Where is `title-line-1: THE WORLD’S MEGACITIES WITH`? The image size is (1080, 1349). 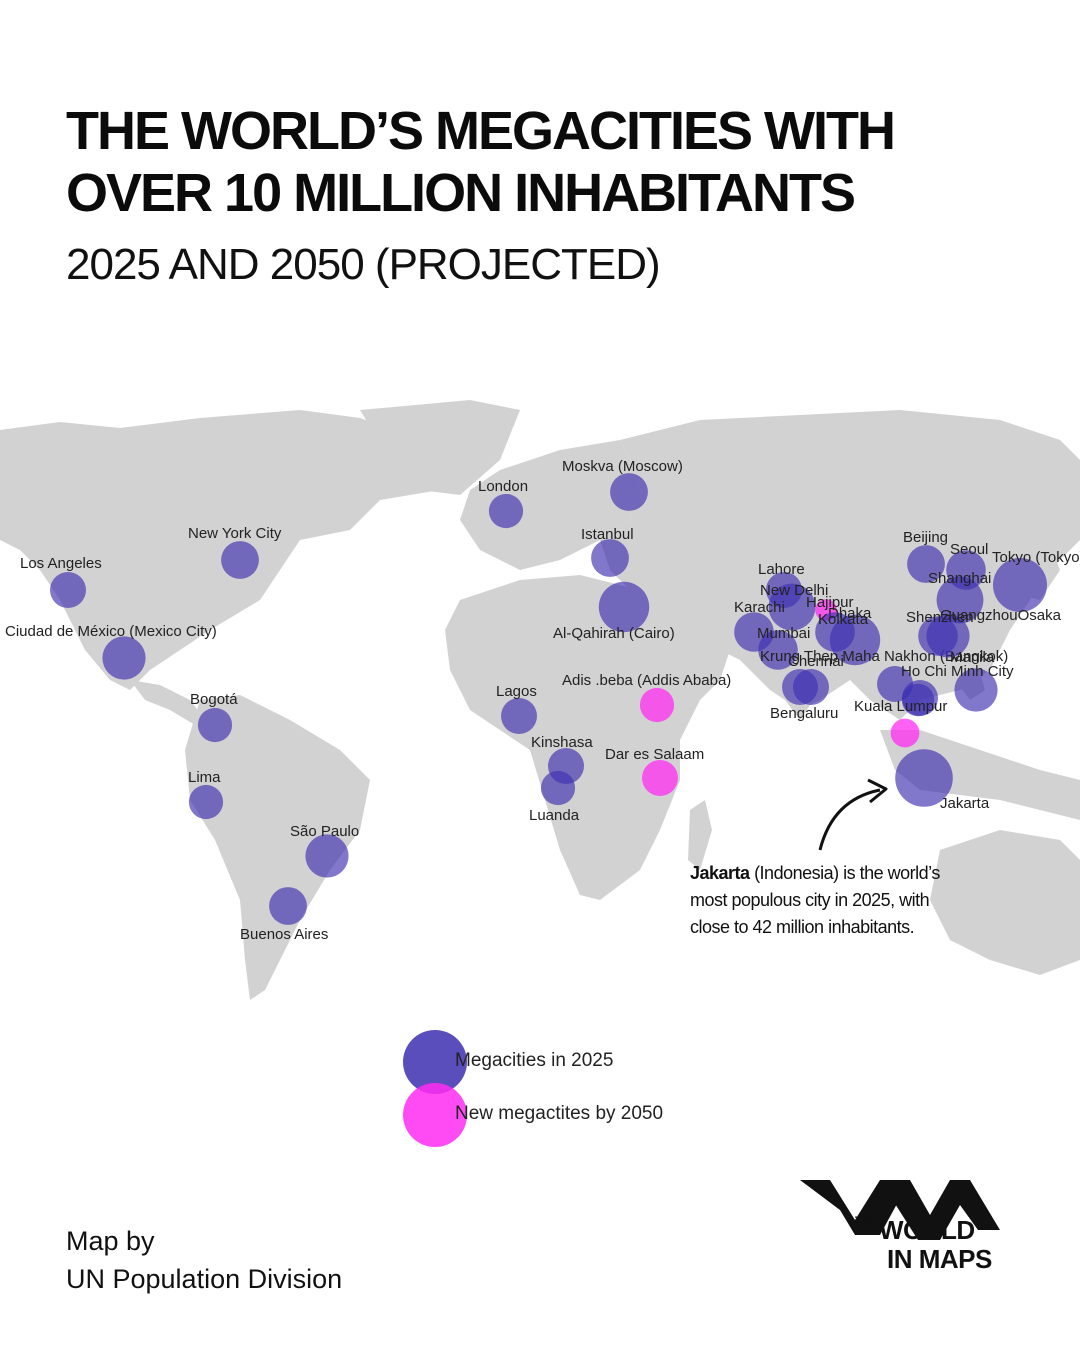
title-line-1: THE WORLD’S MEGACITIES WITH is located at coordinates (481, 131).